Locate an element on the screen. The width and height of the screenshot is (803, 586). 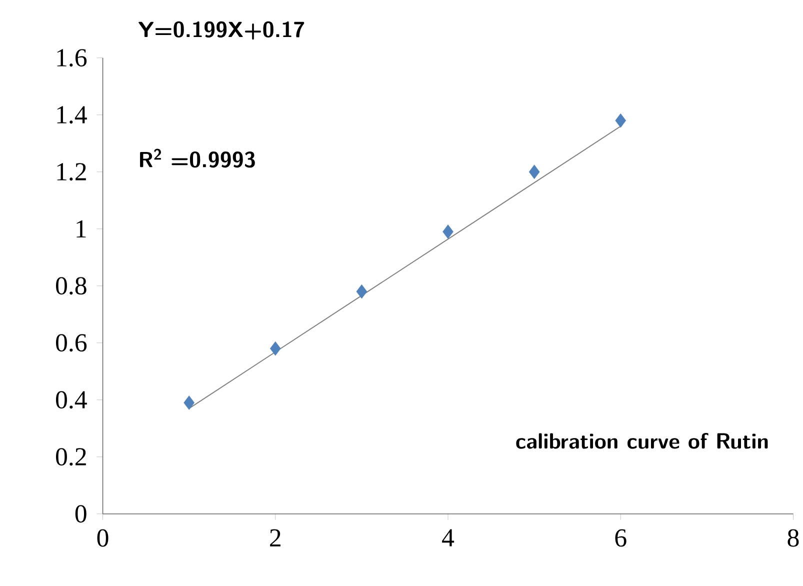
y-tick-label: 0.8 is located at coordinates (71, 286).